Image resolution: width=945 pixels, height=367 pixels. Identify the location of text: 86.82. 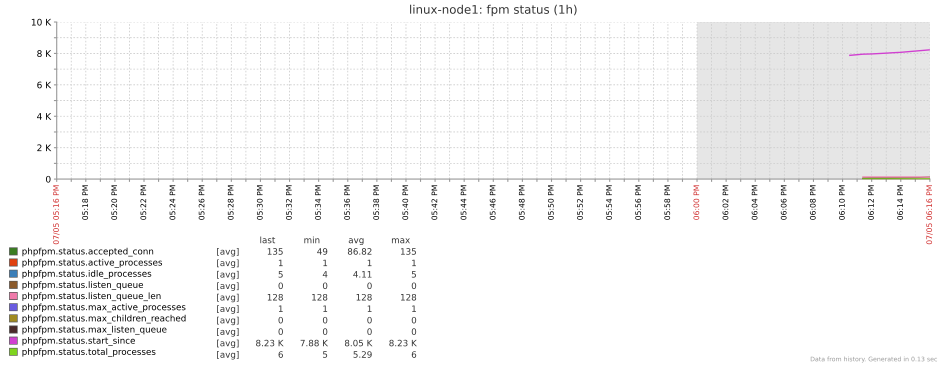
(360, 251).